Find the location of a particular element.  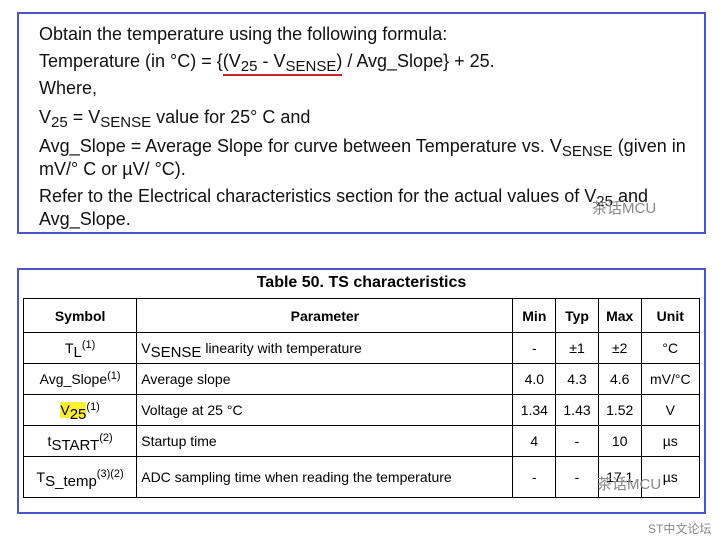

symbol-part: (2) is located at coordinates (106, 438).